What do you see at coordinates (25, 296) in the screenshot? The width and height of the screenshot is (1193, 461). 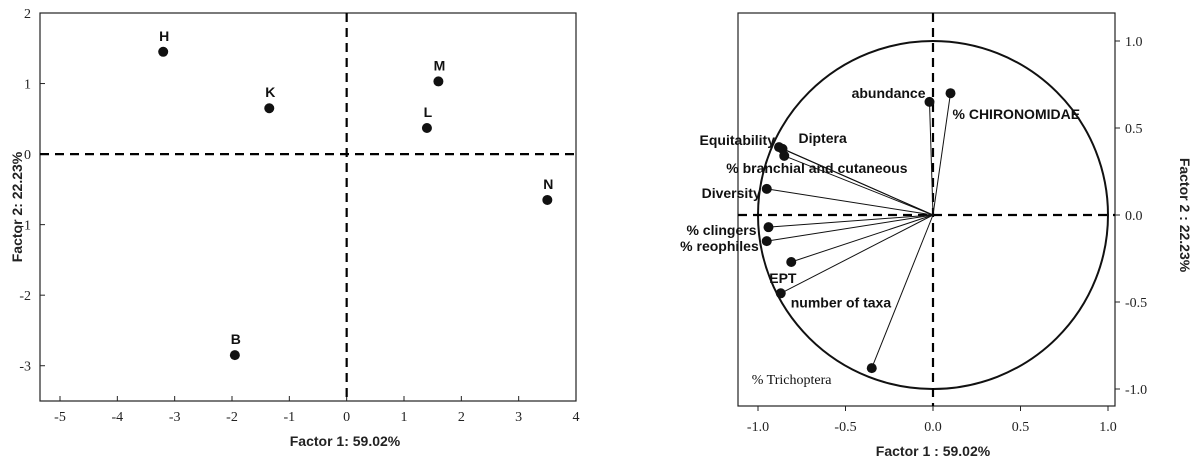 I see `left-y-tick-label: -2` at bounding box center [25, 296].